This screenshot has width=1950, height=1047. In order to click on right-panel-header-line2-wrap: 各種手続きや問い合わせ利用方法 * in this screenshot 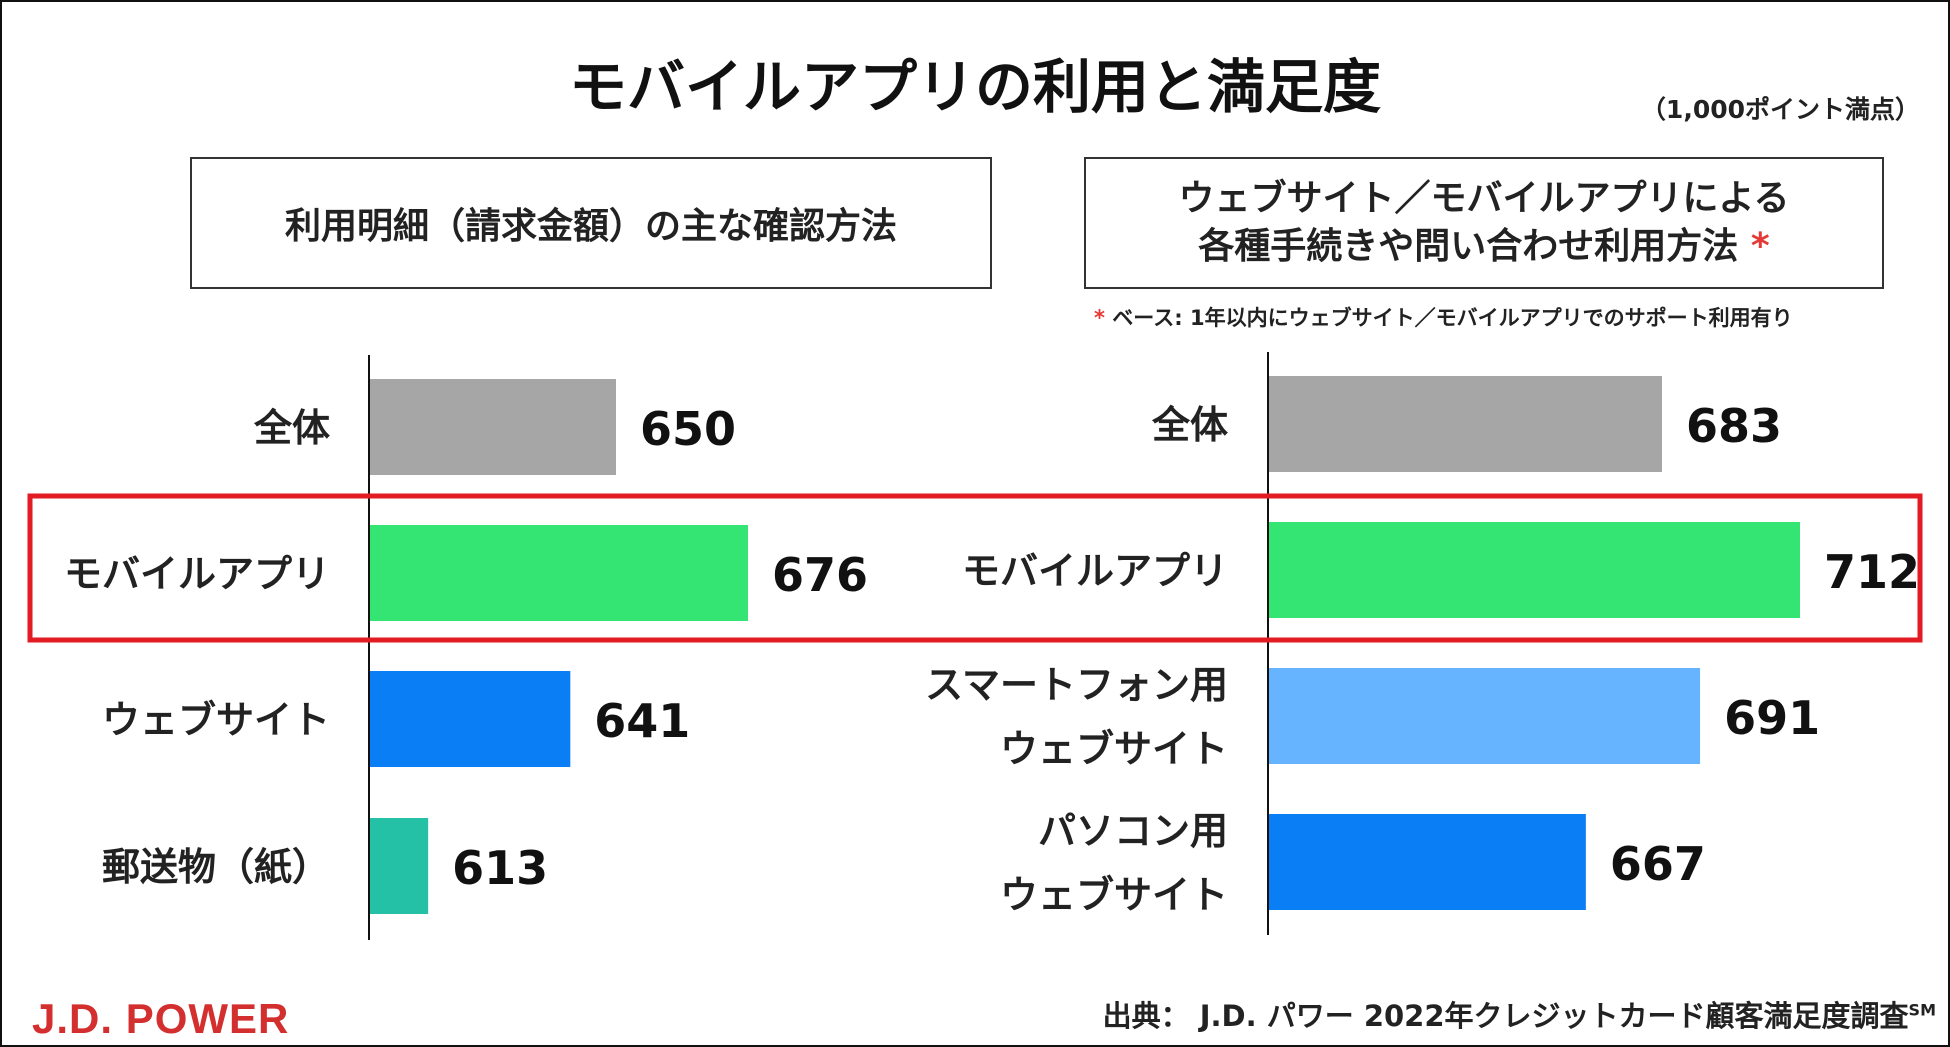, I will do `click(1483, 247)`.